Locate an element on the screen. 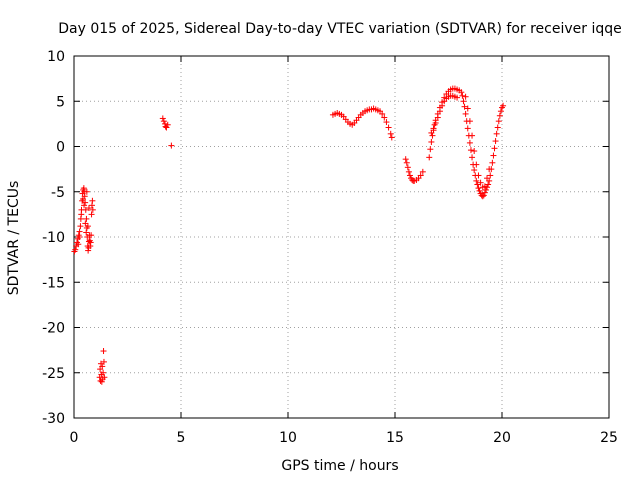  y-tick-label: 0 is located at coordinates (60, 148).